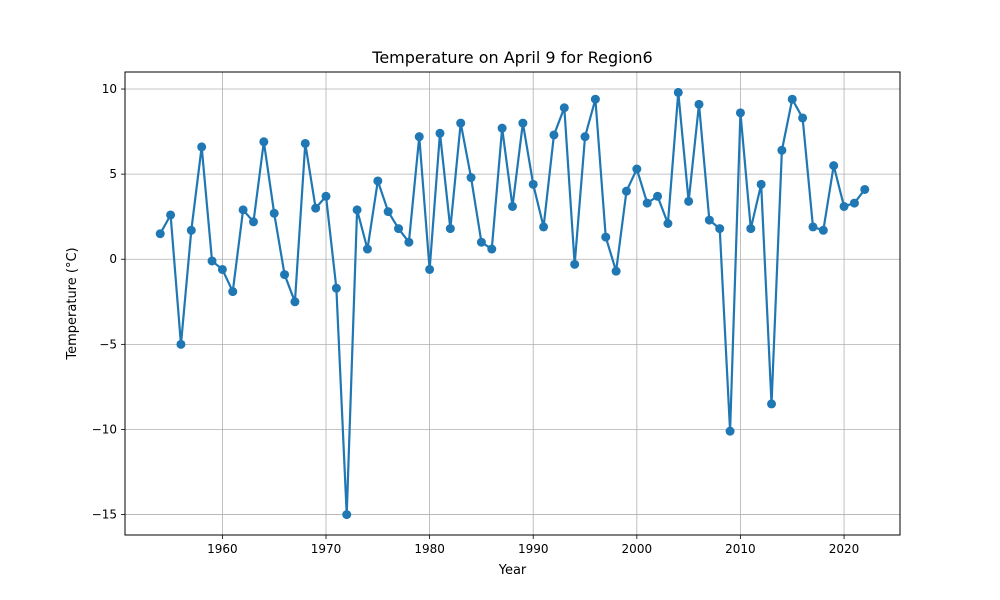 This screenshot has width=1000, height=600. Describe the element at coordinates (72, 303) in the screenshot. I see `y-axis-label: Temperature (°C)` at that location.